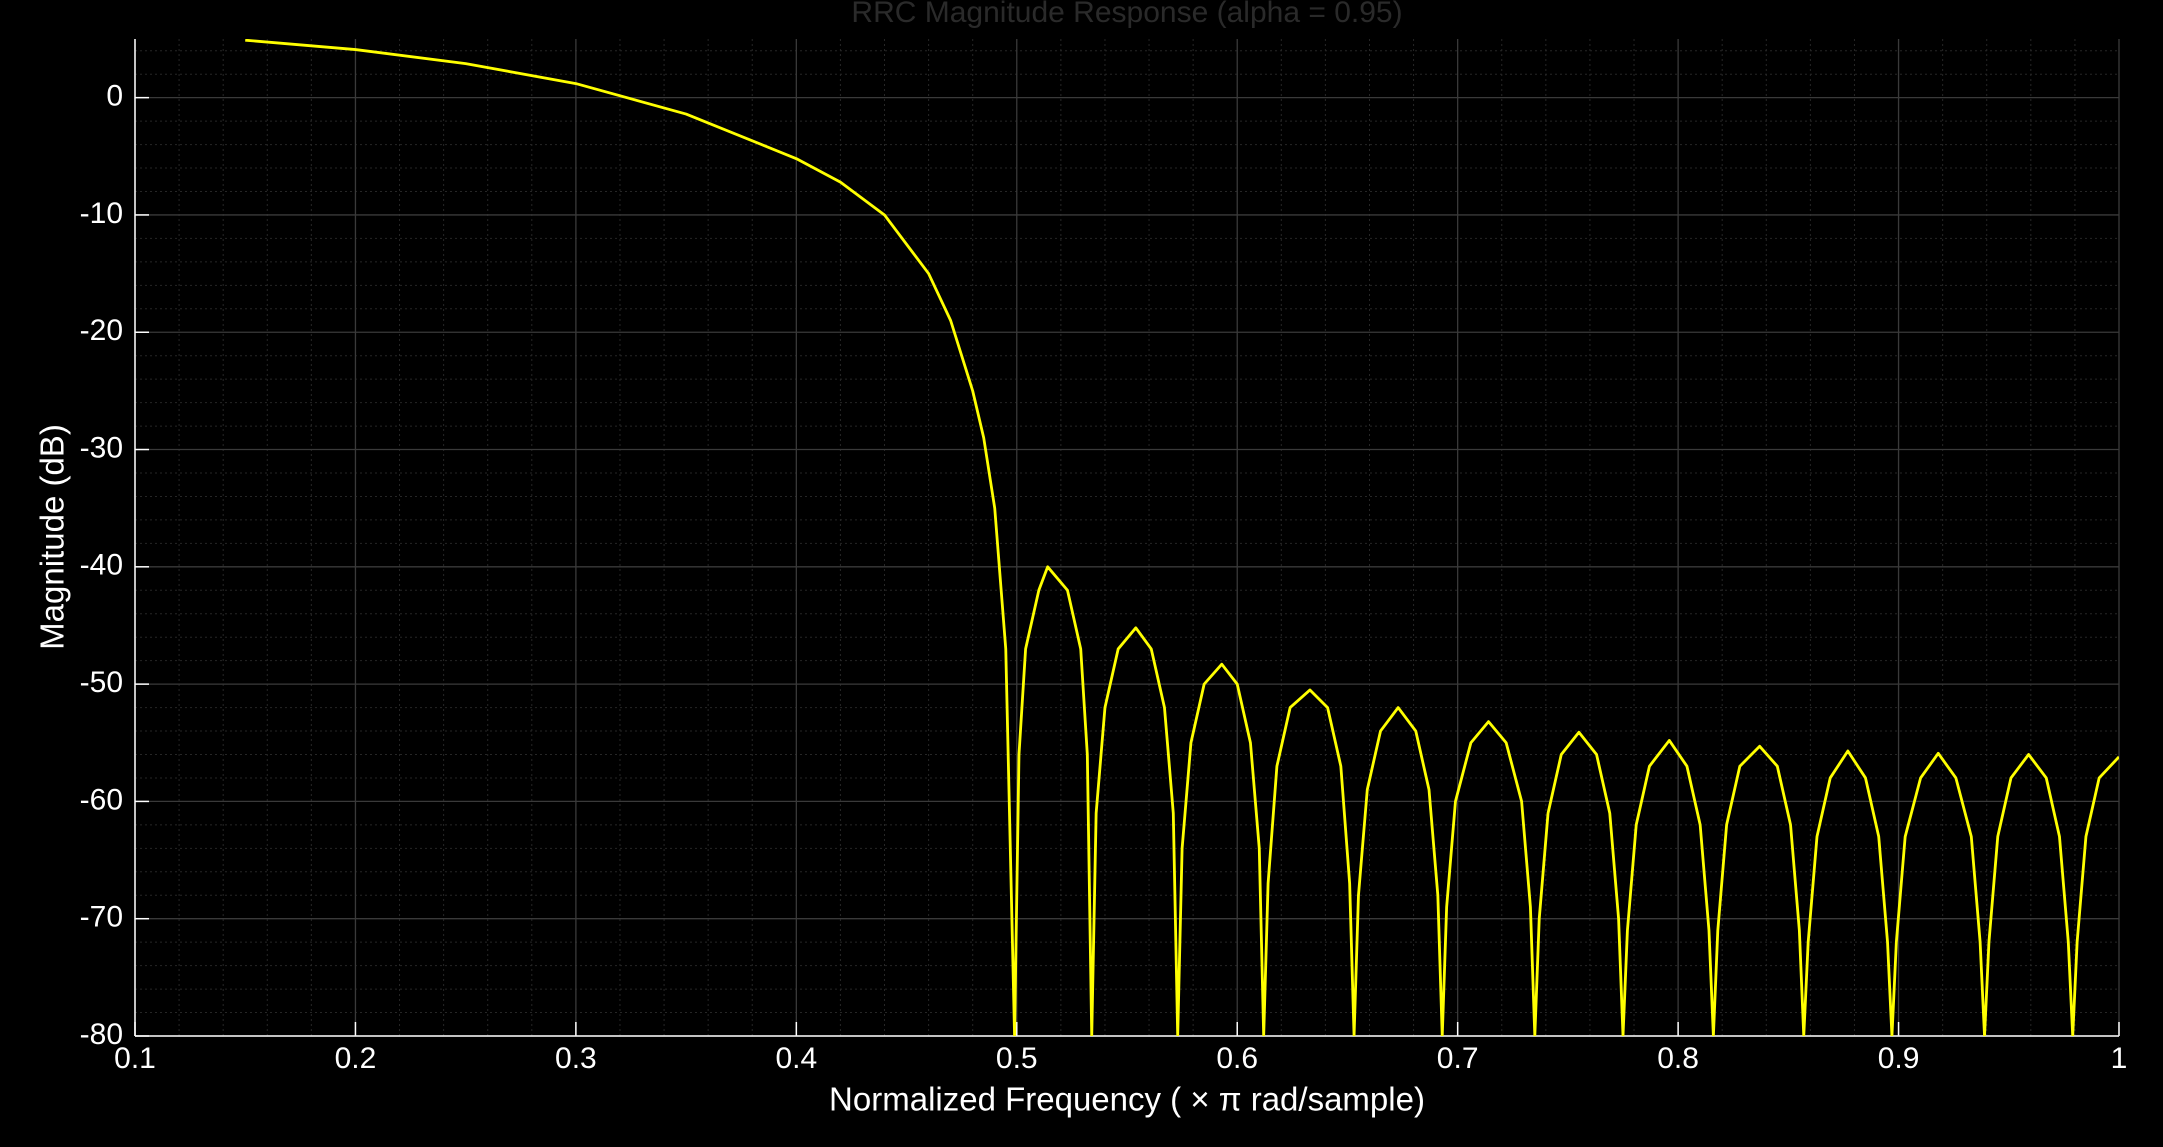 This screenshot has width=2163, height=1147. Describe the element at coordinates (576, 1058) in the screenshot. I see `x-tick-label: 0.3` at that location.